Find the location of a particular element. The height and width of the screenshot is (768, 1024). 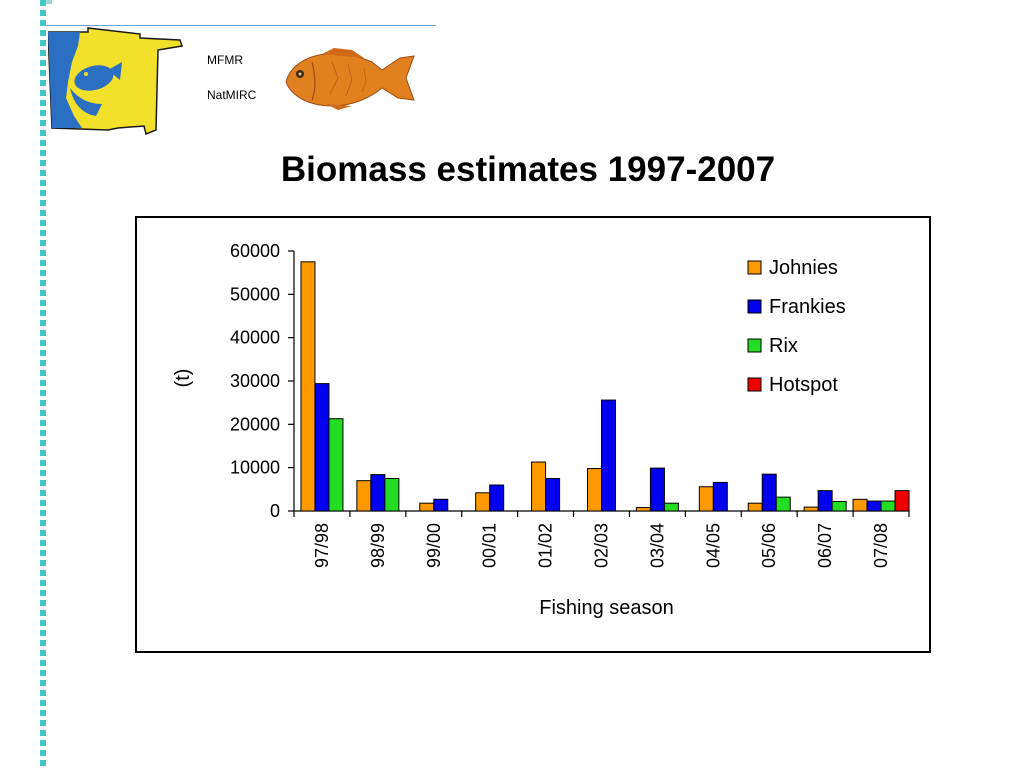

y-tick-label: 0 is located at coordinates (275, 511).